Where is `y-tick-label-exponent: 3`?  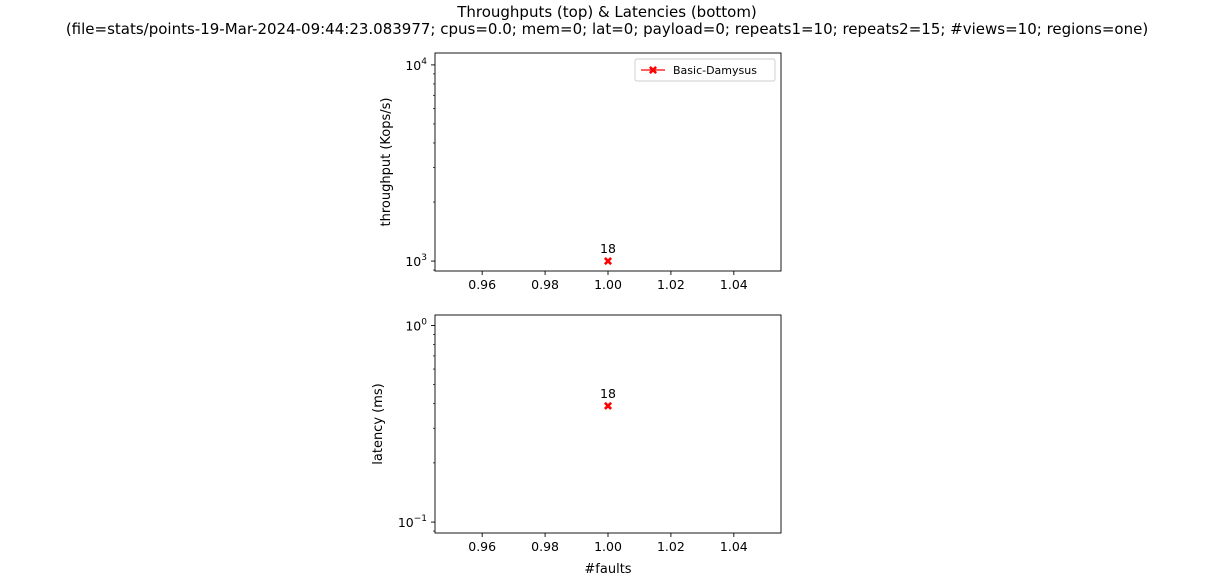 y-tick-label-exponent: 3 is located at coordinates (424, 258).